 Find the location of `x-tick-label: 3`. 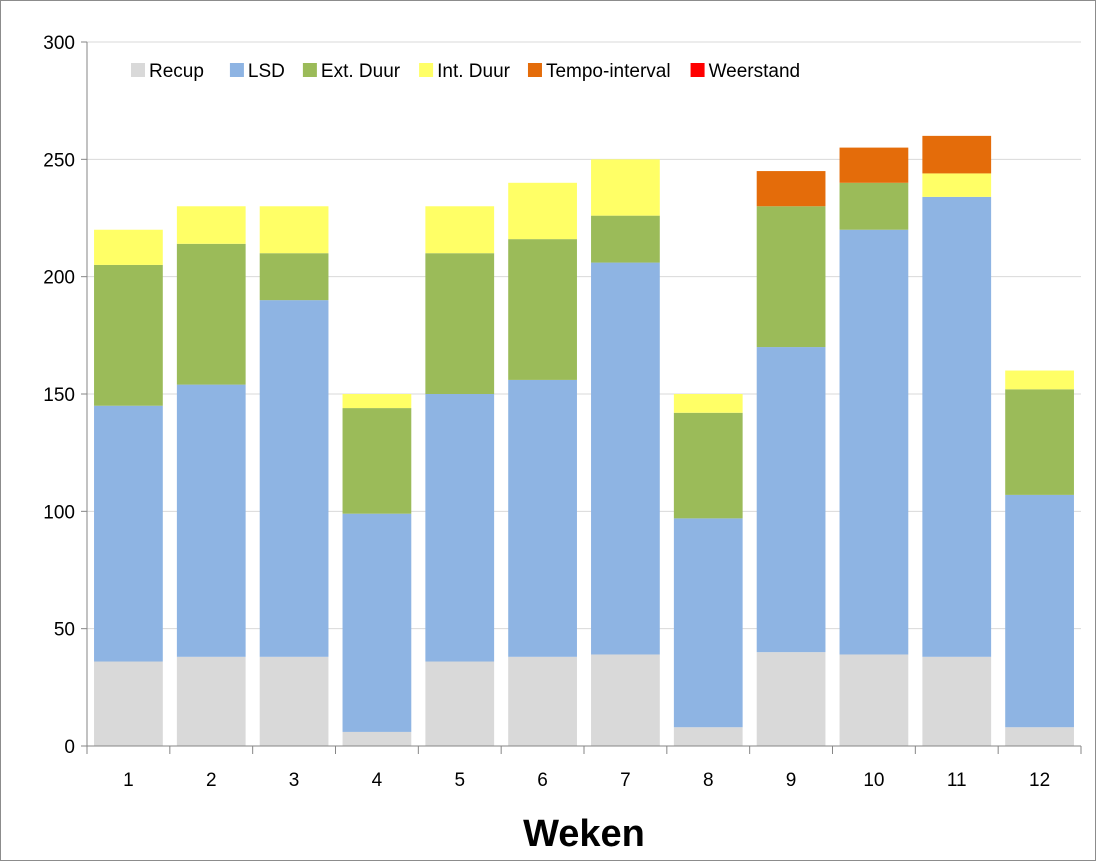

x-tick-label: 3 is located at coordinates (294, 780).